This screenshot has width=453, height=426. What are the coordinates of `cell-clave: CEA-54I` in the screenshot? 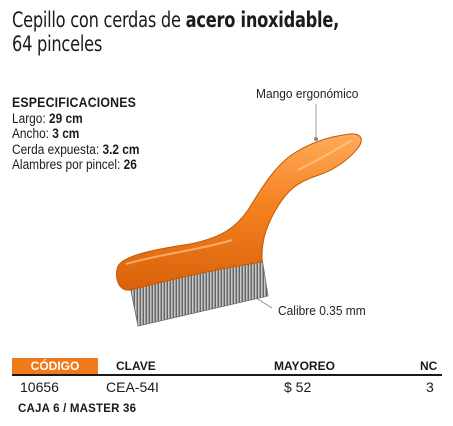 It's located at (132, 387).